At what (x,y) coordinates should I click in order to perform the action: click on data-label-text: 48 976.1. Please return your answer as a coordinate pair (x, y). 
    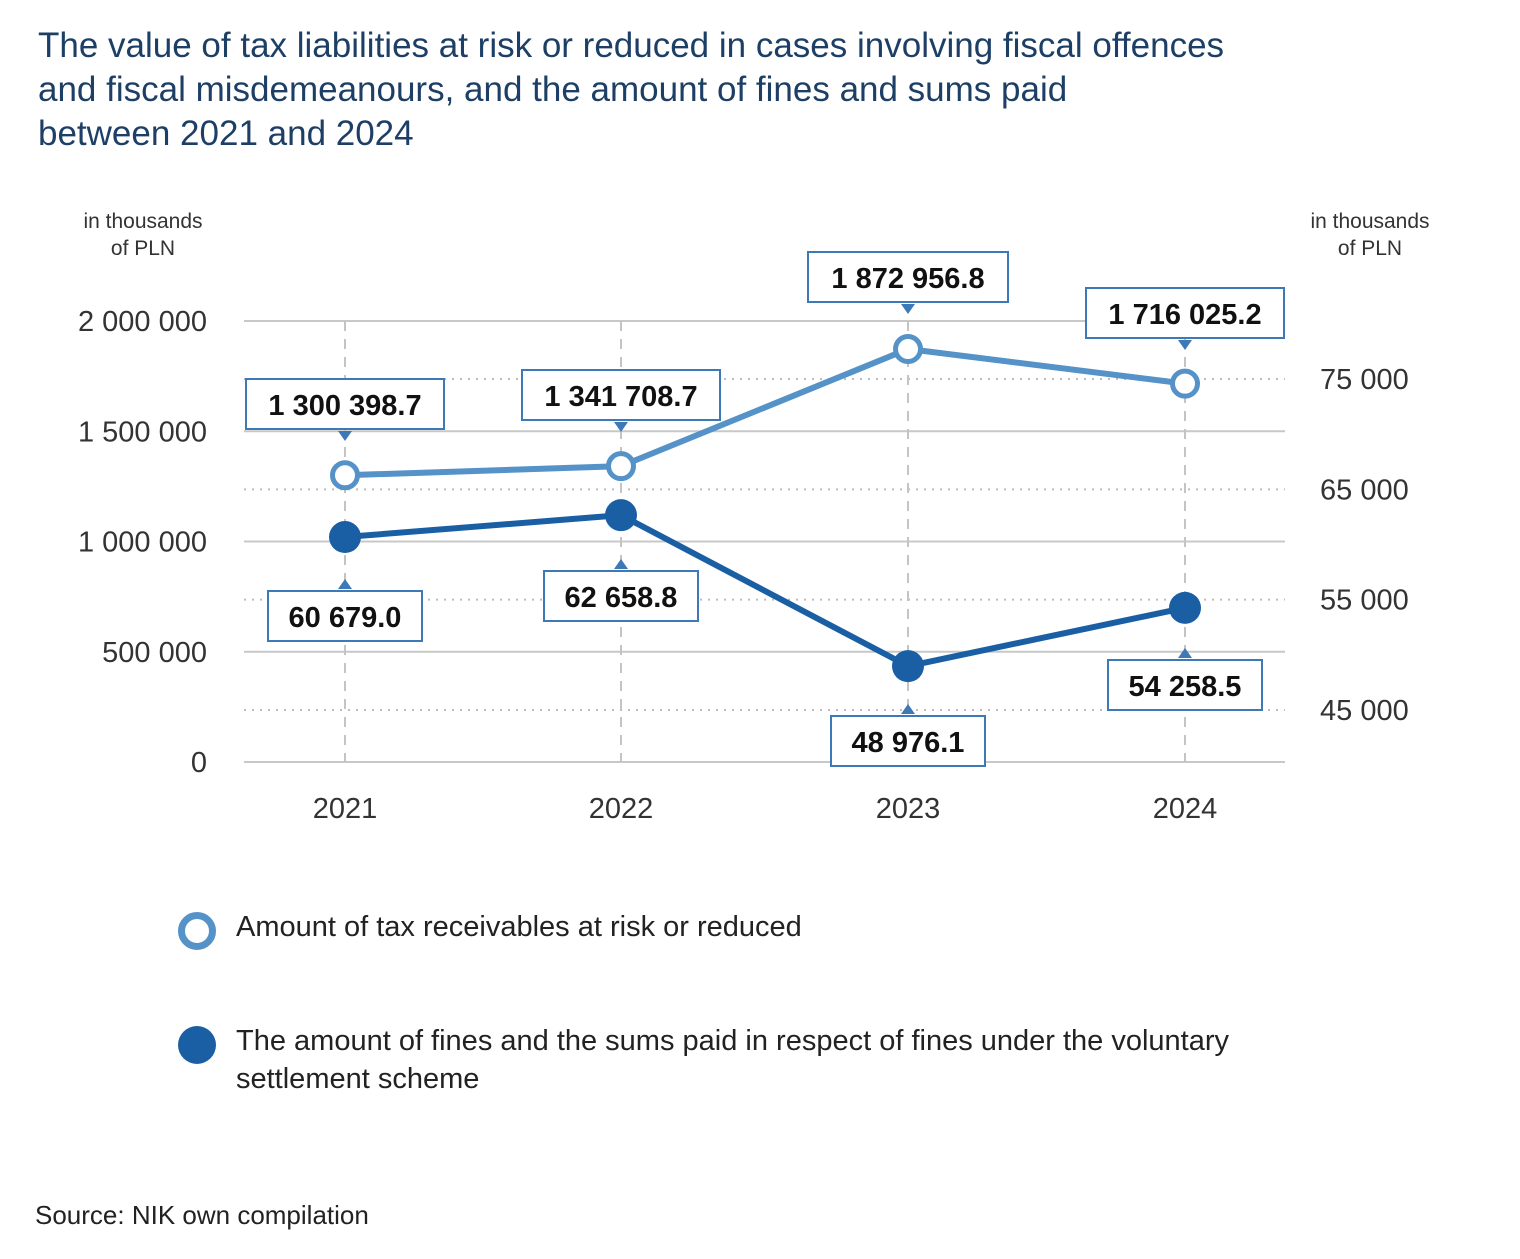
    Looking at the image, I should click on (908, 743).